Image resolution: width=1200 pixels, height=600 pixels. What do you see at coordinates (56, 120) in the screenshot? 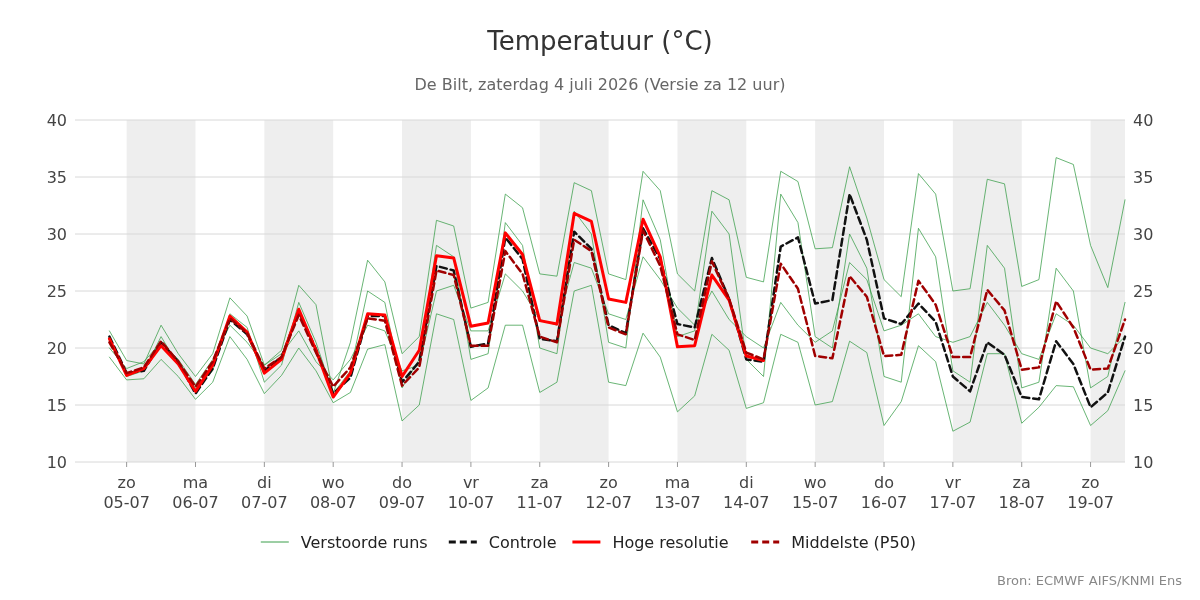
I see `y-tick-label: 40` at bounding box center [56, 120].